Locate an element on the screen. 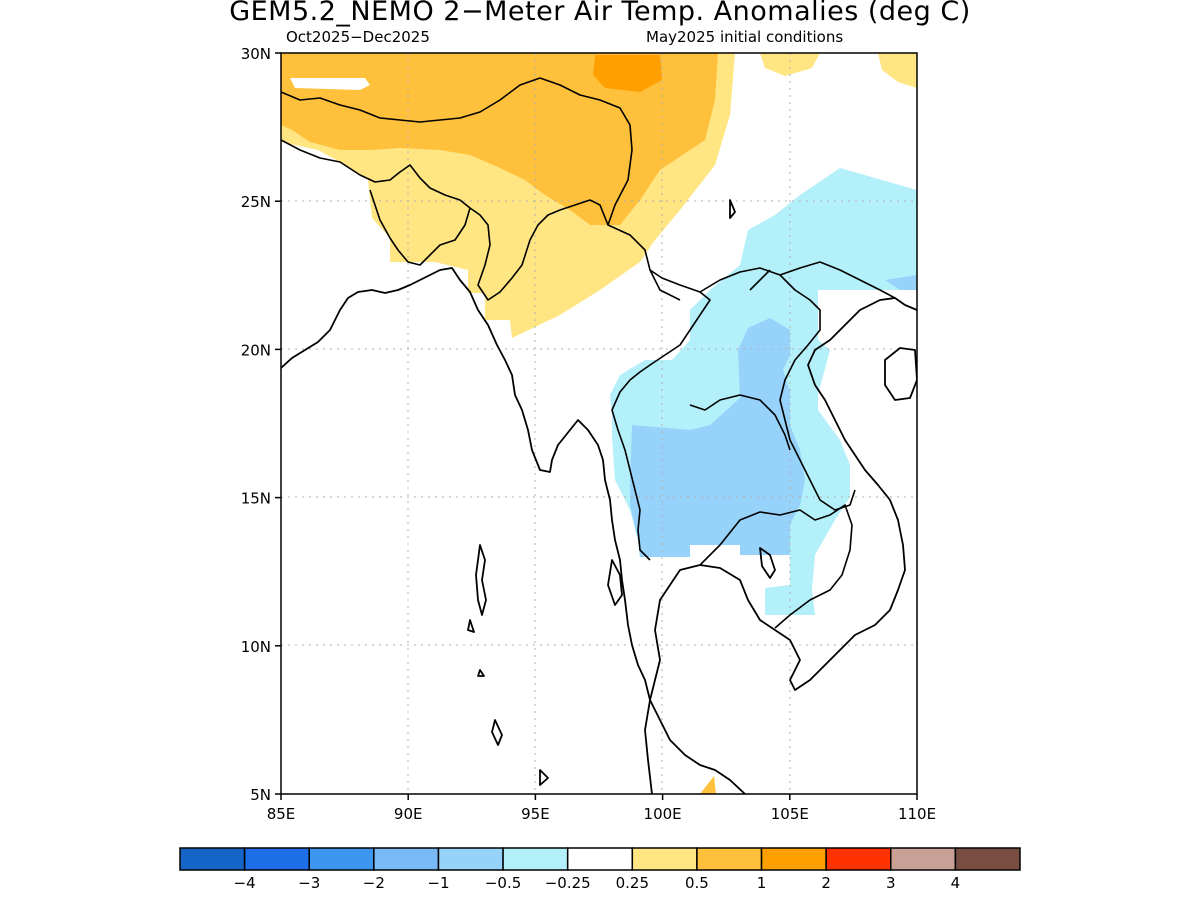 The height and width of the screenshot is (900, 1200). cool-patch-east is located at coordinates (901, 282).